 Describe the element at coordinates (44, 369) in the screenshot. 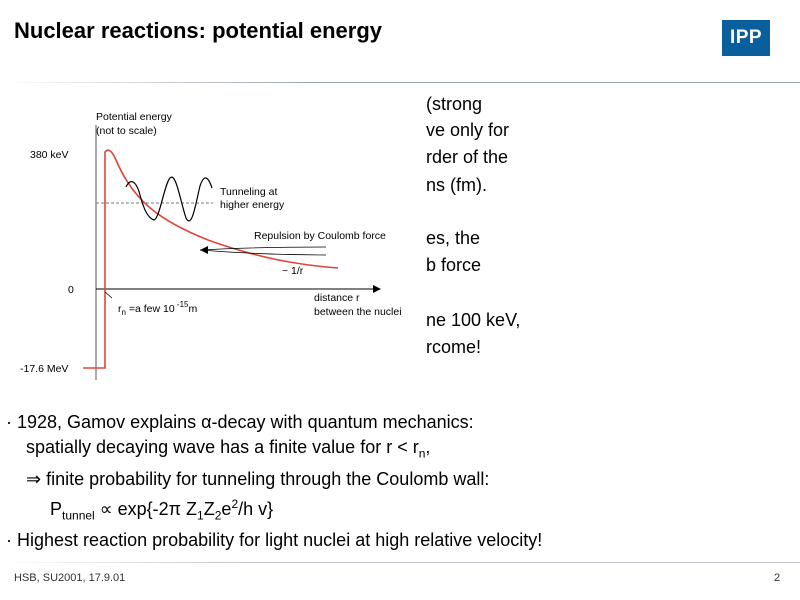

I see `y-tick-neg: -17.6 MeV` at that location.